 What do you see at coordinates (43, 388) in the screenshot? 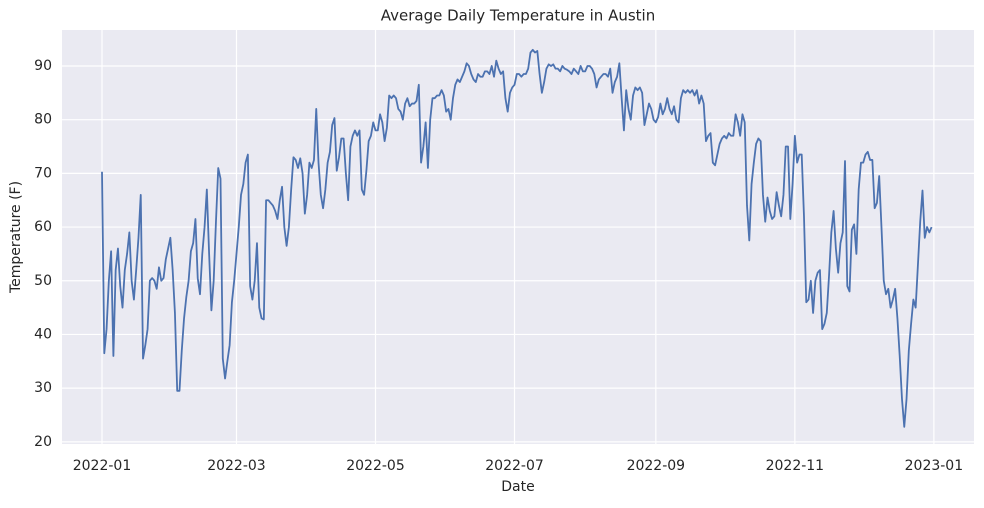
I see `y-tick-label: 30` at bounding box center [43, 388].